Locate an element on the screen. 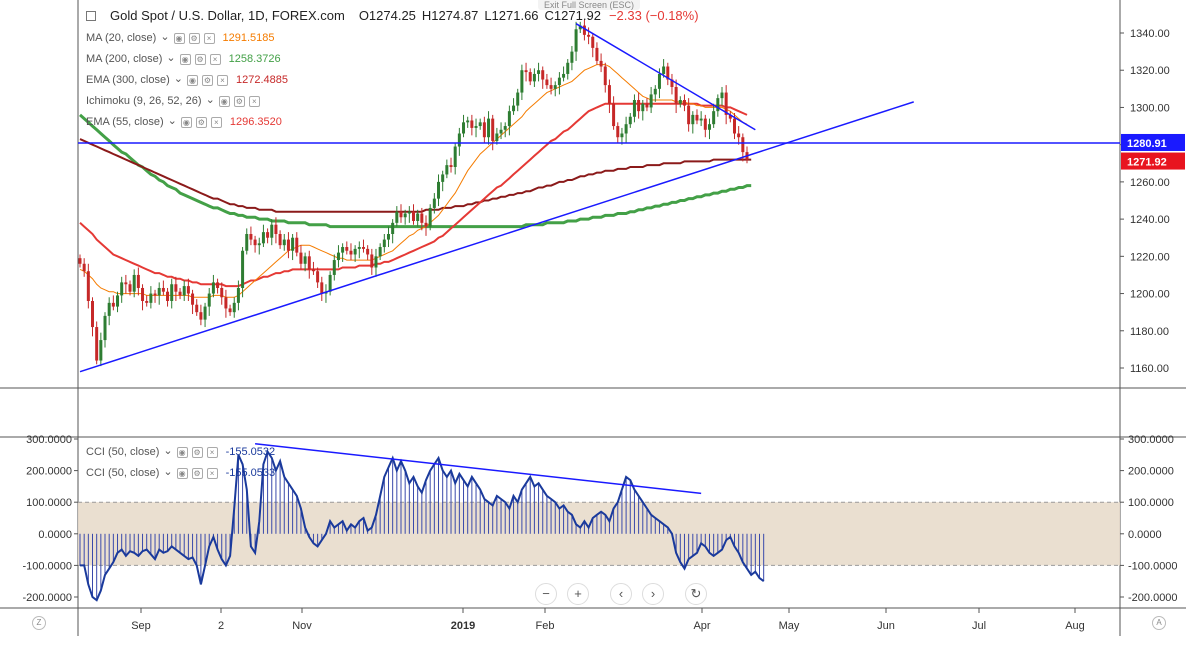 Image resolution: width=1186 pixels, height=645 pixels. ma200-line is located at coordinates (415, 171).